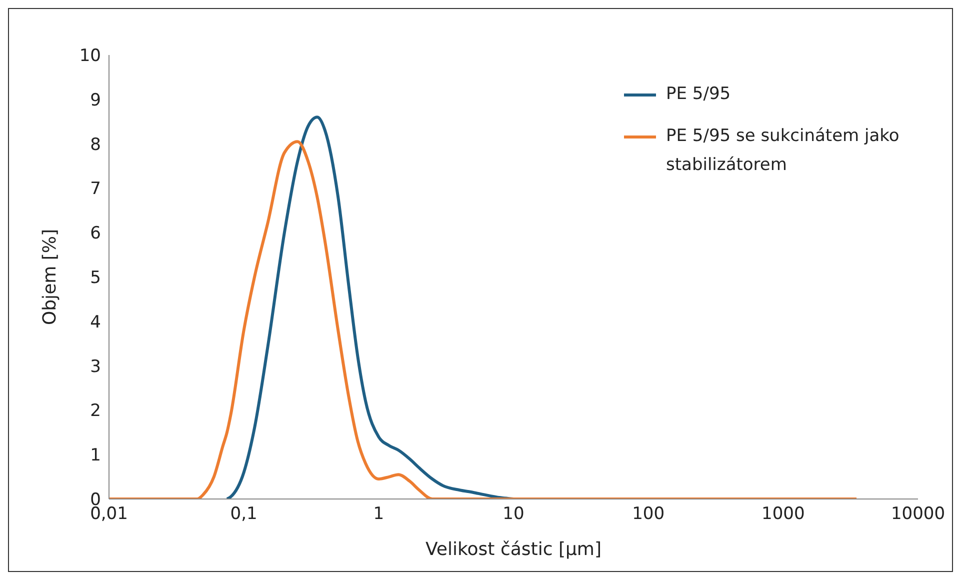  I want to click on y-tick-label: 5, so click(95, 278).